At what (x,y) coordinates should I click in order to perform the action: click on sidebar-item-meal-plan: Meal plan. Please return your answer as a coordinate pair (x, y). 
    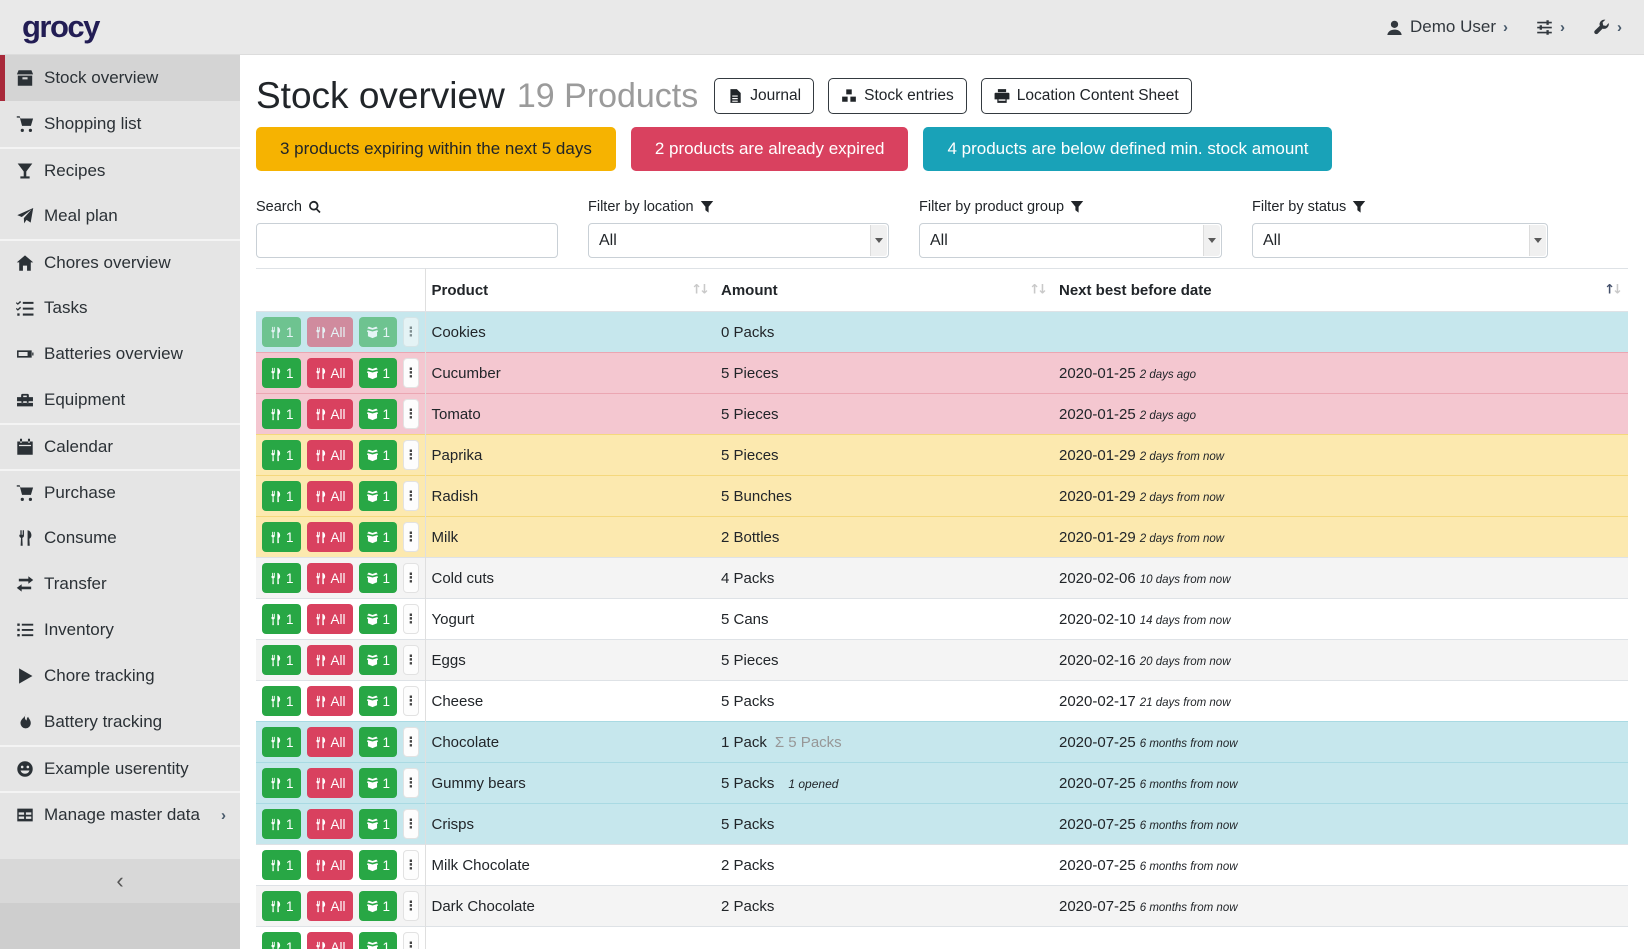
    Looking at the image, I should click on (120, 216).